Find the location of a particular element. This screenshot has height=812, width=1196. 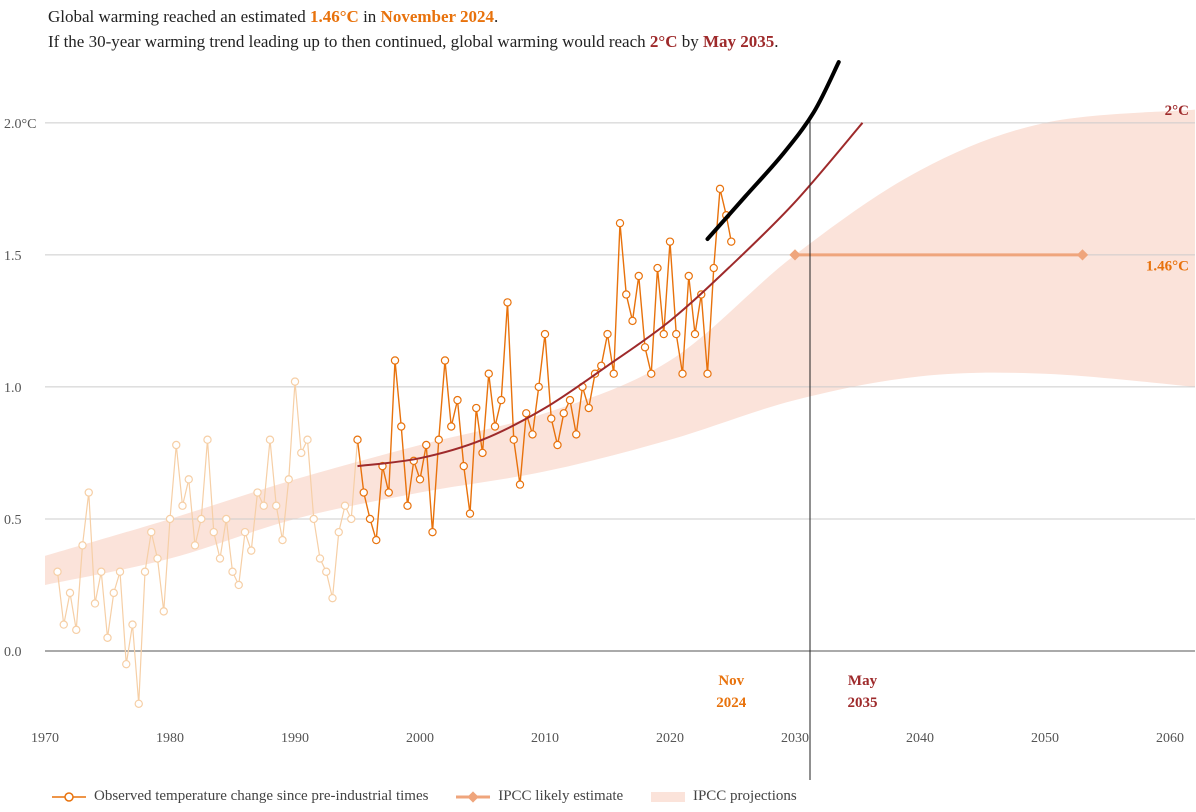

x-tick-label: 2000 is located at coordinates (420, 738).